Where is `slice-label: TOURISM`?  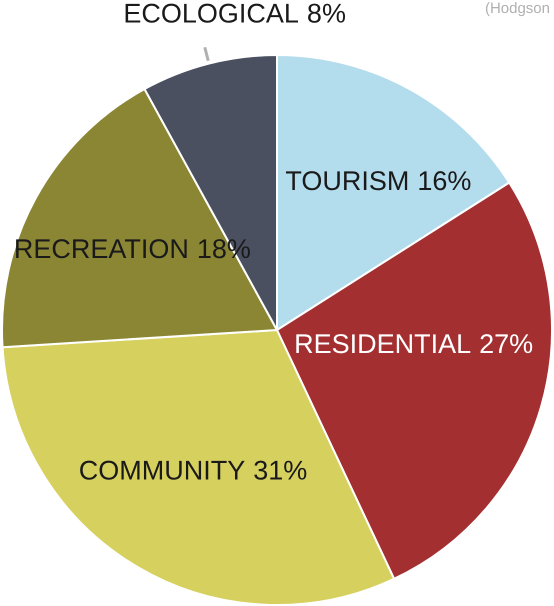
slice-label: TOURISM is located at coordinates (347, 181).